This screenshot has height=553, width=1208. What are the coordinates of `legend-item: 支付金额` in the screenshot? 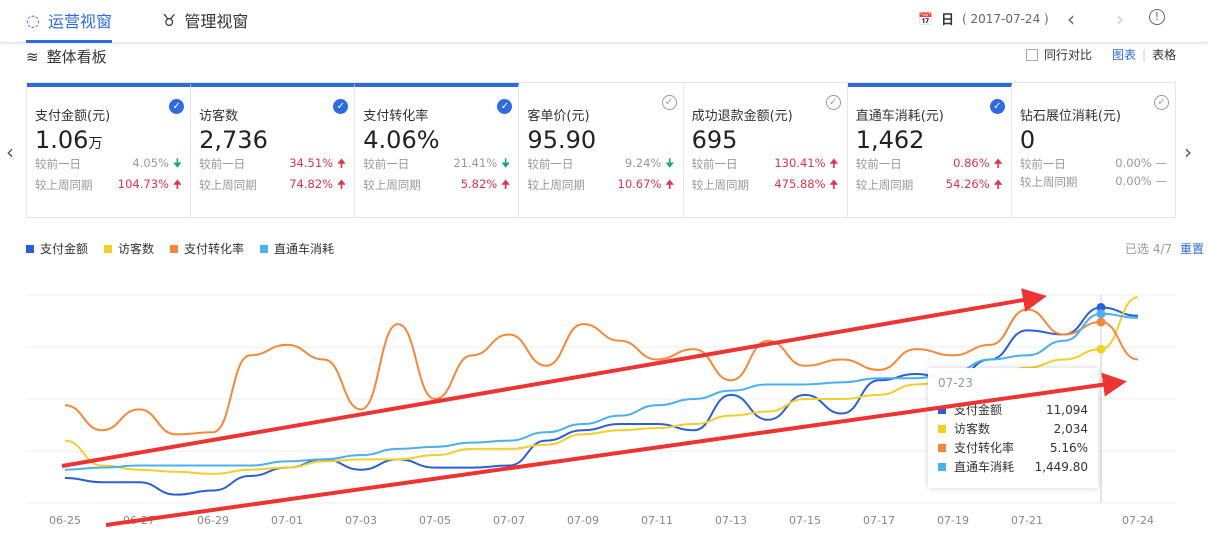 It's located at (57, 248).